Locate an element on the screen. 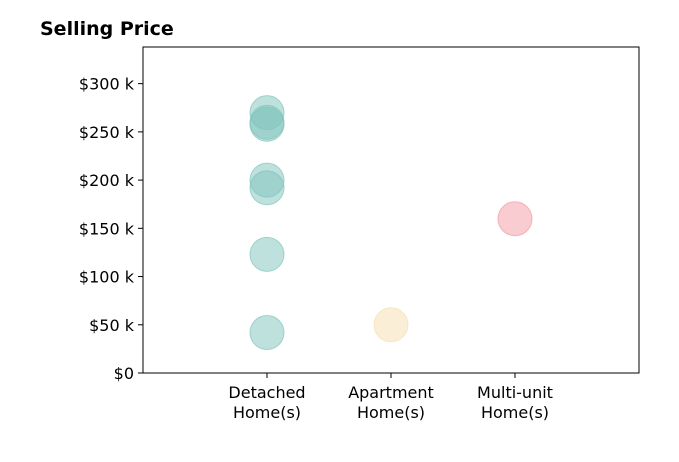 The image size is (679, 462). y-tick-label: $150 k is located at coordinates (107, 228).